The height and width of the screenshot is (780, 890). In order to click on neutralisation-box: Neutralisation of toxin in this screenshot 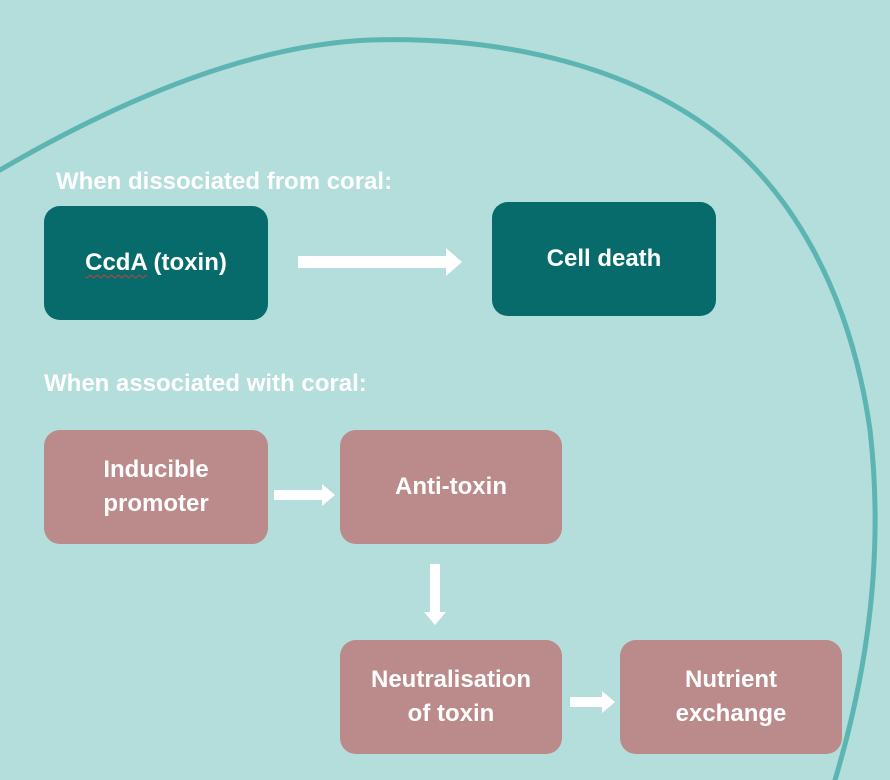, I will do `click(451, 697)`.